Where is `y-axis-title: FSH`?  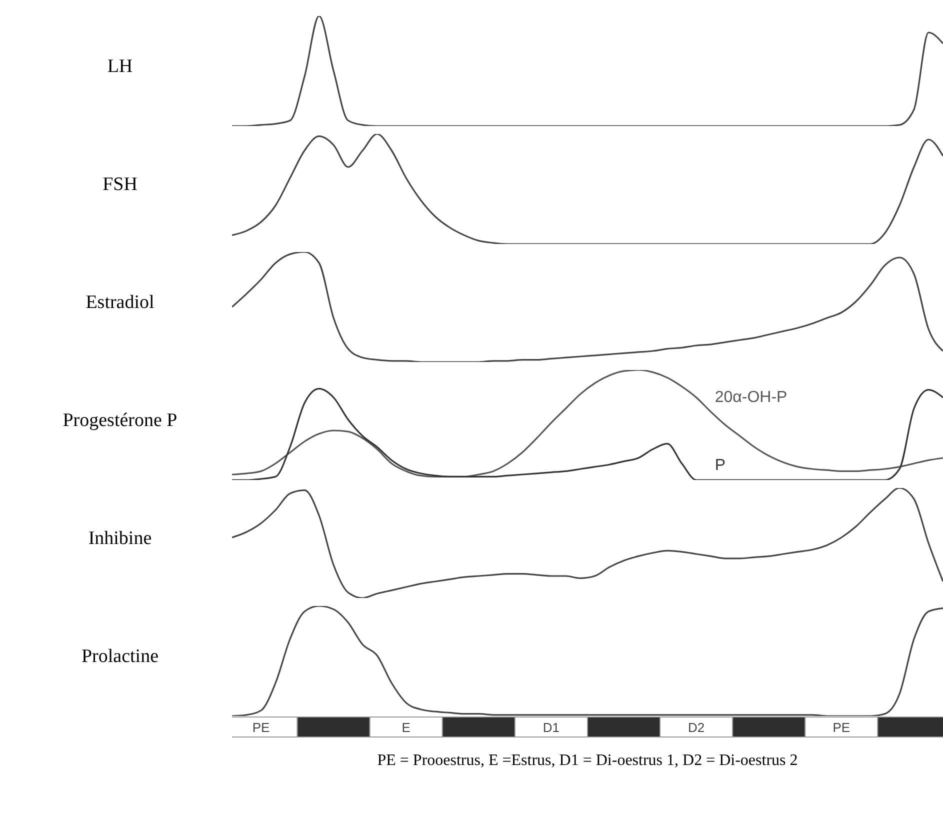
y-axis-title: FSH is located at coordinates (120, 185).